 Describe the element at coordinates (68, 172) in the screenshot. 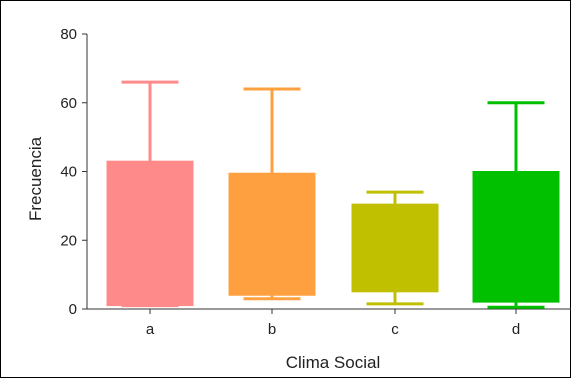

I see `y-tick-label: 40` at that location.